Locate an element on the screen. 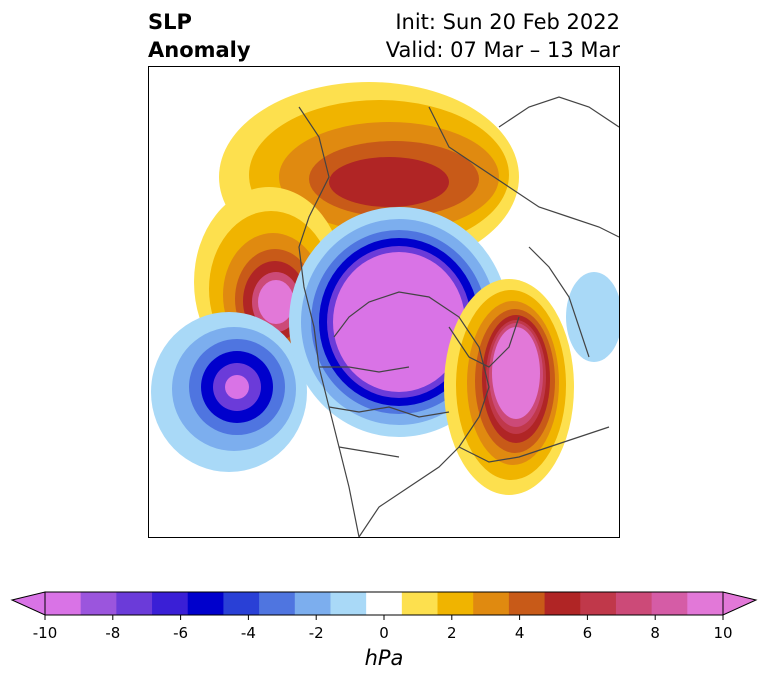 The width and height of the screenshot is (768, 684). colorbar-tick-label: -10 is located at coordinates (45, 633).